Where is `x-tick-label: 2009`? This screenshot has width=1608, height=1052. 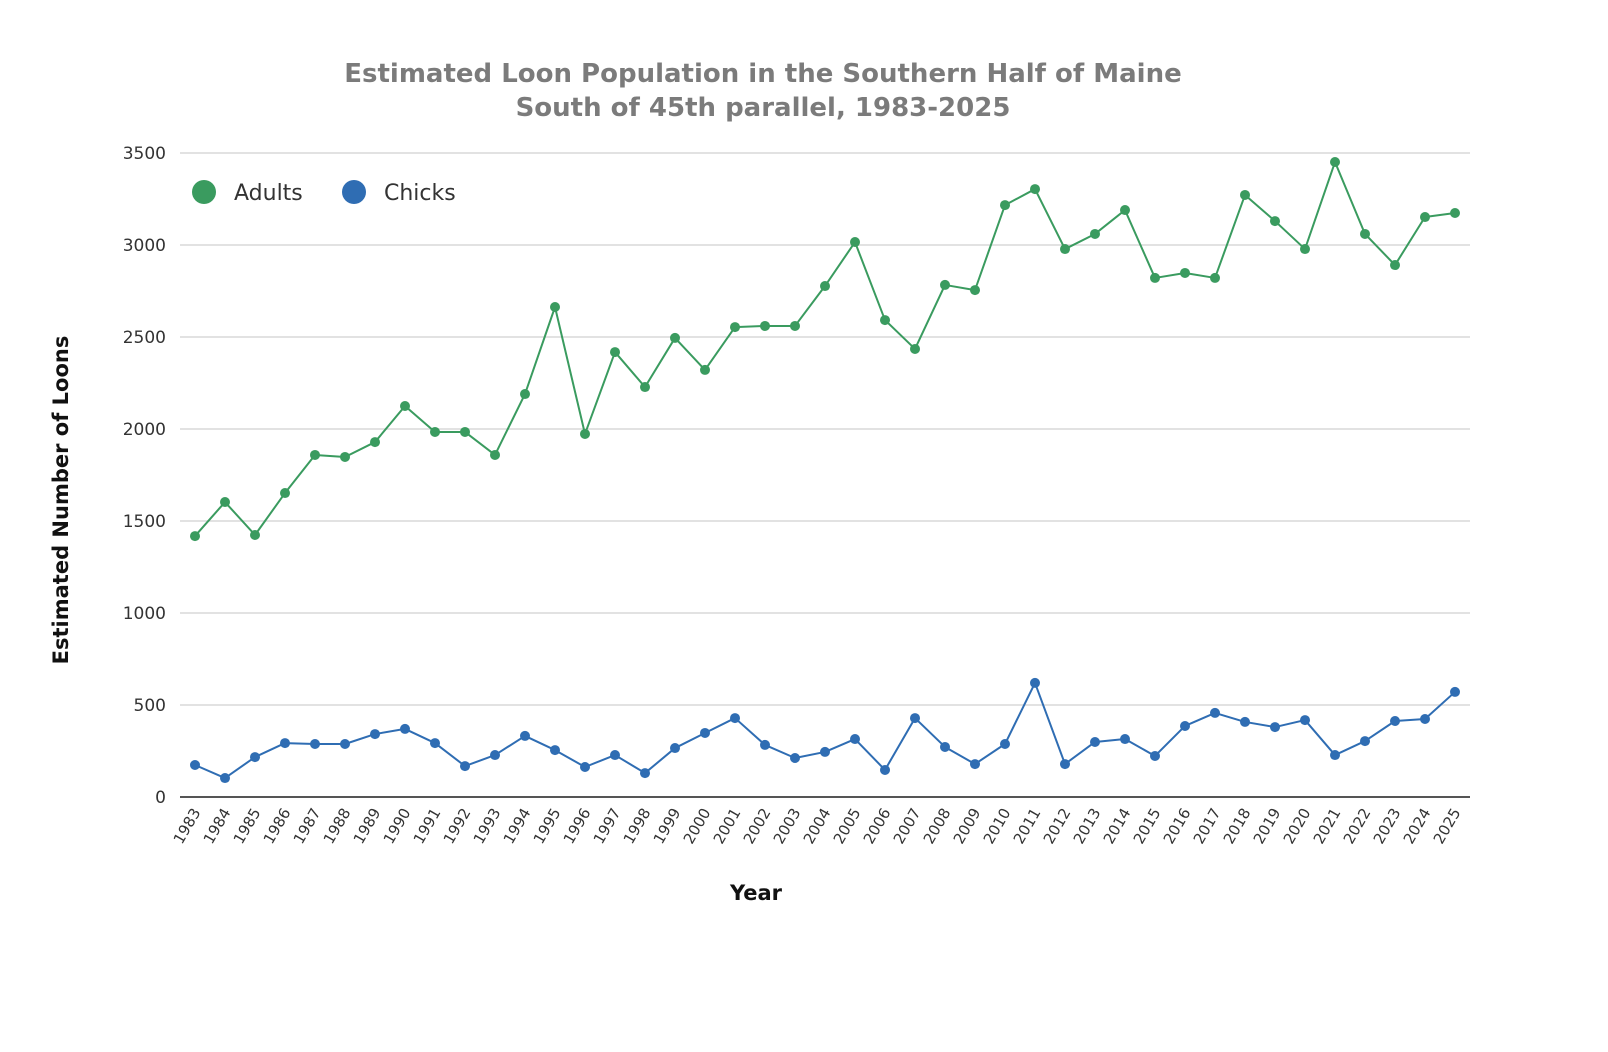
x-tick-label: 2009 is located at coordinates (967, 826).